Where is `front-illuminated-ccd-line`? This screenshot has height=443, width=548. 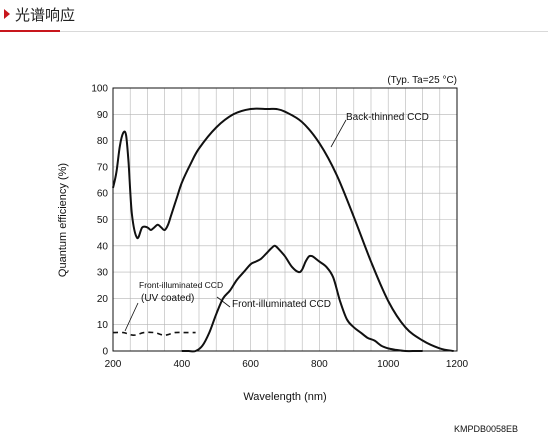
front-illuminated-ccd-line is located at coordinates (302, 298).